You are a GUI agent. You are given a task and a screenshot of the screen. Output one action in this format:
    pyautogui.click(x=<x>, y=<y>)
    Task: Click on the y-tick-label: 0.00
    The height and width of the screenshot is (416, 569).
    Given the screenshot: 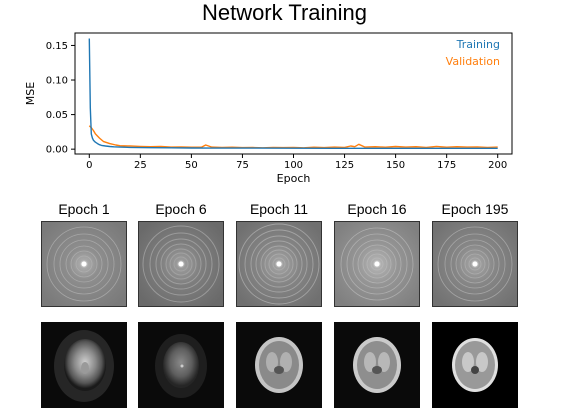 What is the action you would take?
    pyautogui.click(x=57, y=150)
    